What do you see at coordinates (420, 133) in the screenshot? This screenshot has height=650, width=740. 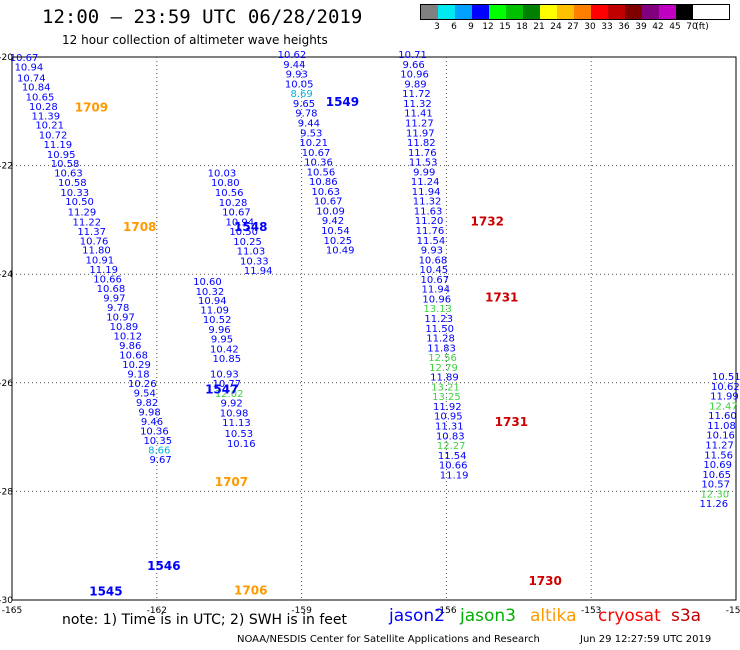 I see `swh-value: 11.97` at bounding box center [420, 133].